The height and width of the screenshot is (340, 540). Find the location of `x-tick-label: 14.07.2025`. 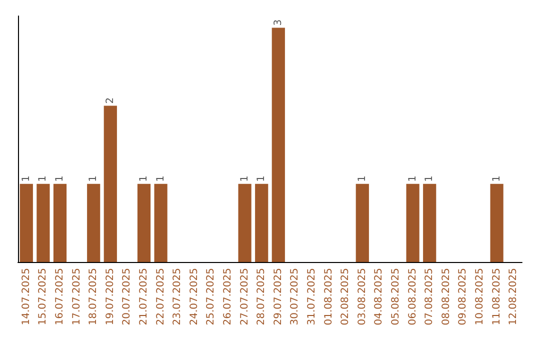

x-tick-label: 14.07.2025 is located at coordinates (26, 297).